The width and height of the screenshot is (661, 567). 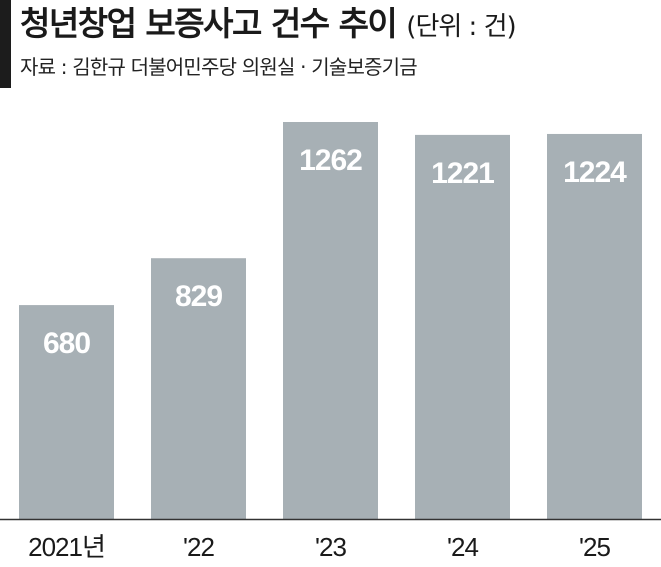 What do you see at coordinates (219, 67) in the screenshot?
I see `source-note: 자료 : 김한규 더불어민주당 의원실 · 기술보증기금` at bounding box center [219, 67].